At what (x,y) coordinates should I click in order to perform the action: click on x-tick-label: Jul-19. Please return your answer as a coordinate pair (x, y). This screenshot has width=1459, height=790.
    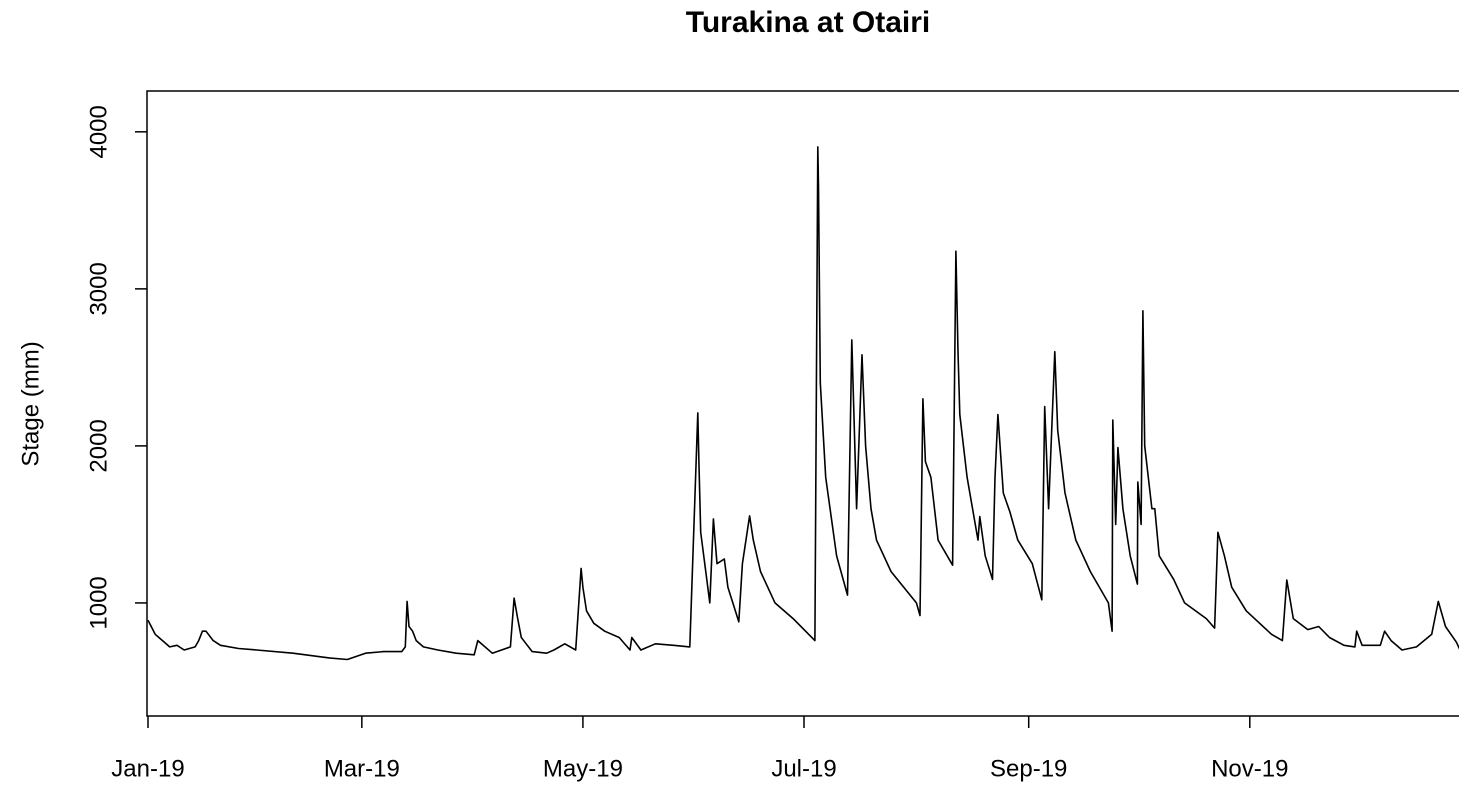
    Looking at the image, I should click on (803, 768).